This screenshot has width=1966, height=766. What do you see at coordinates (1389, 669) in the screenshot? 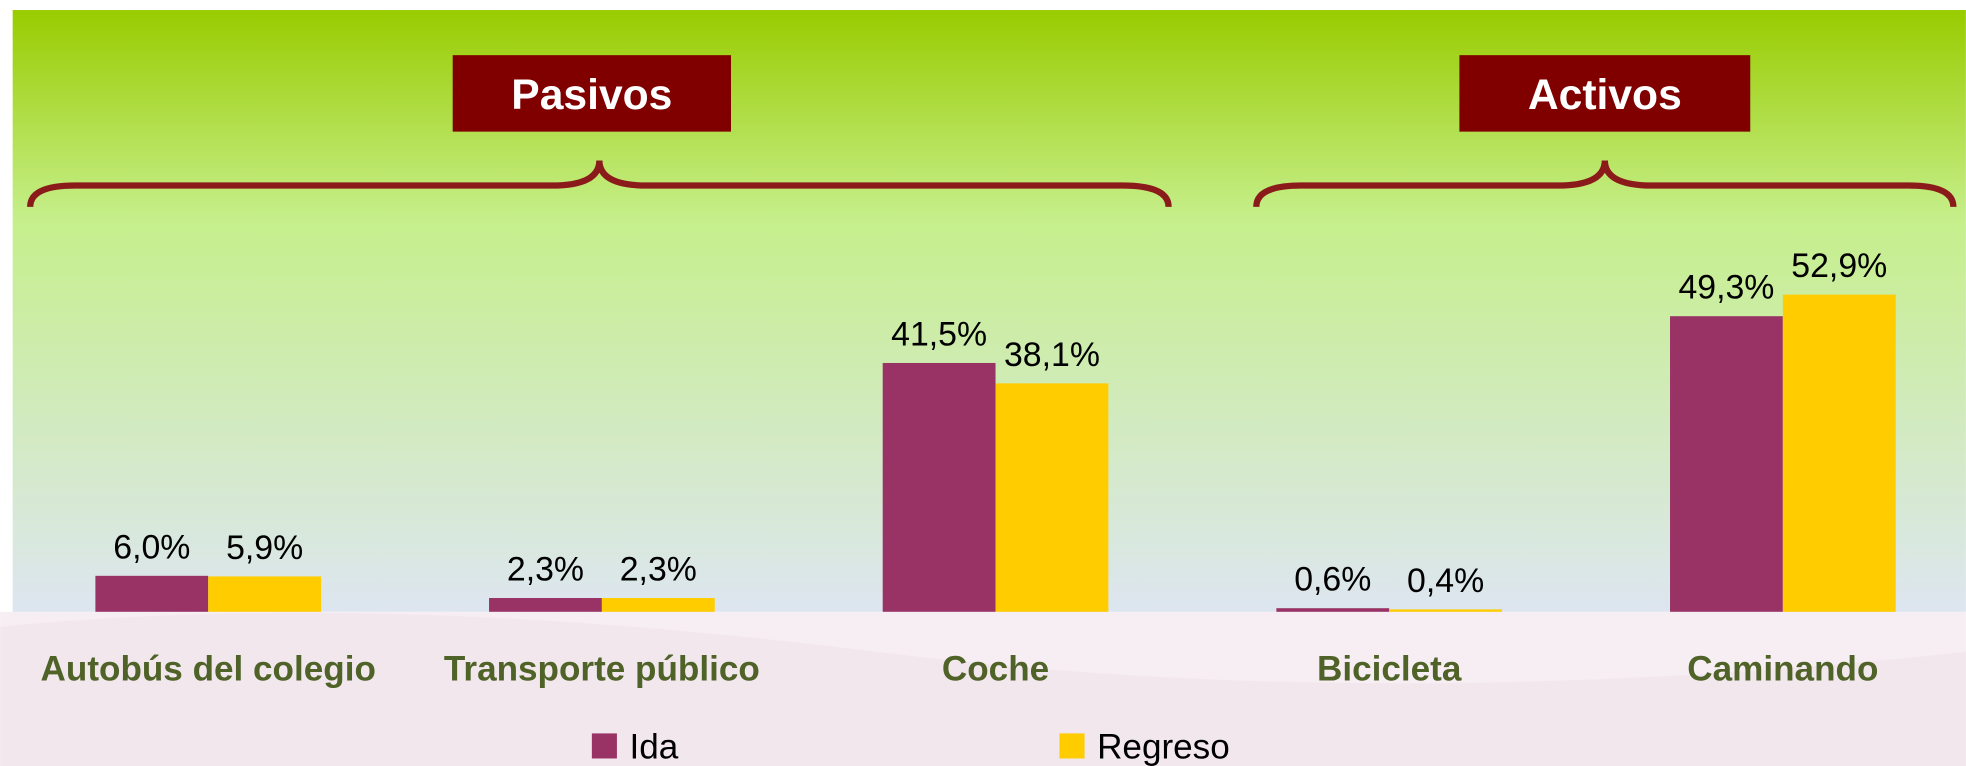
I see `x-tick-label: Bicicleta` at bounding box center [1389, 669].